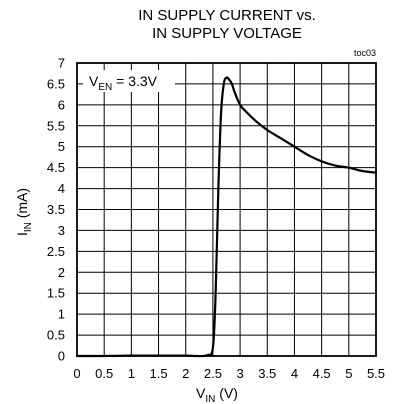 The image size is (396, 404). I want to click on annotation-sub: EN, so click(105, 87).